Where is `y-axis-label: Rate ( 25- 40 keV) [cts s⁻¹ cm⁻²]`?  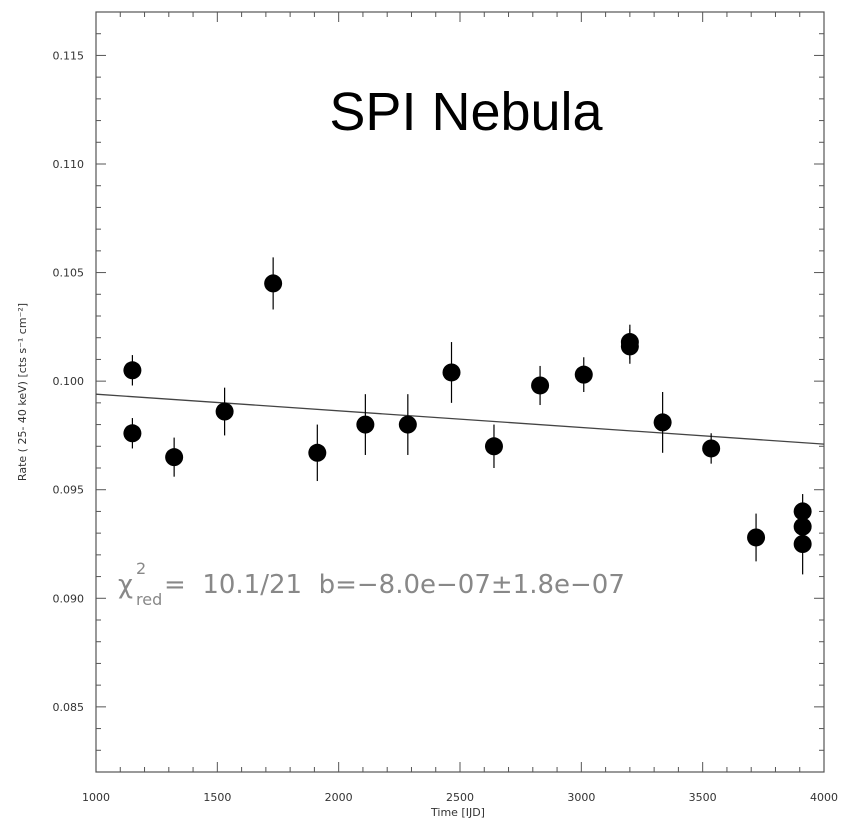 y-axis-label: Rate ( 25- 40 keV) [cts s⁻¹ cm⁻²] is located at coordinates (22, 392).